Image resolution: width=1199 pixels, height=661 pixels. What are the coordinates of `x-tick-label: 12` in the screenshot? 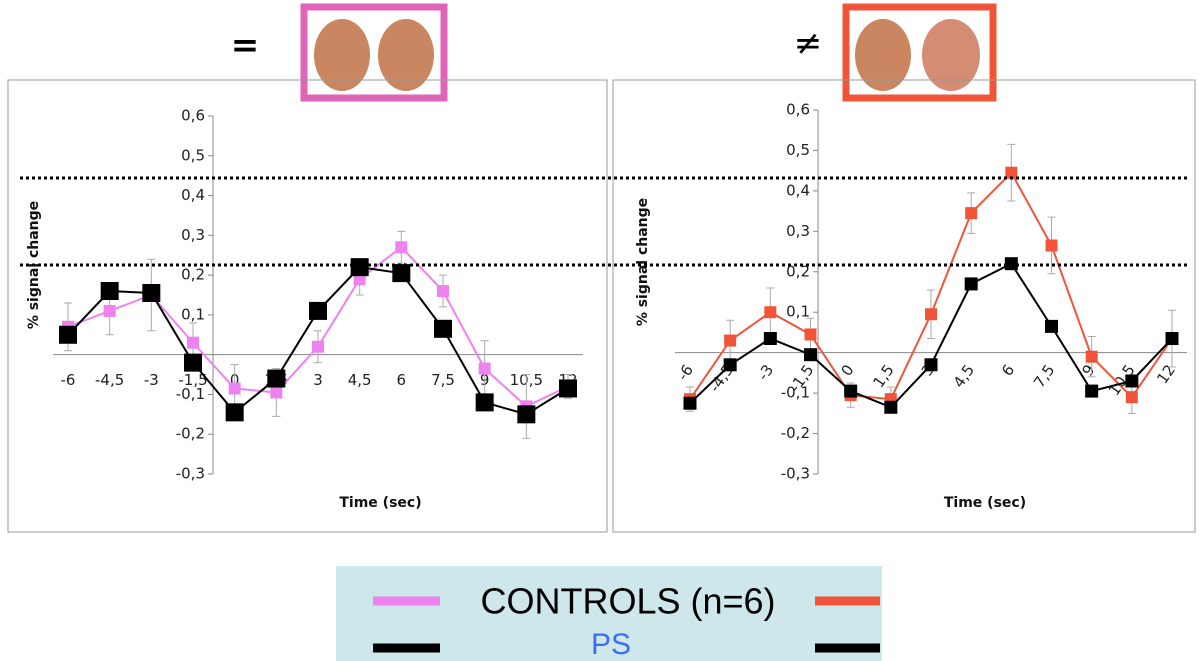 It's located at (1166, 374).